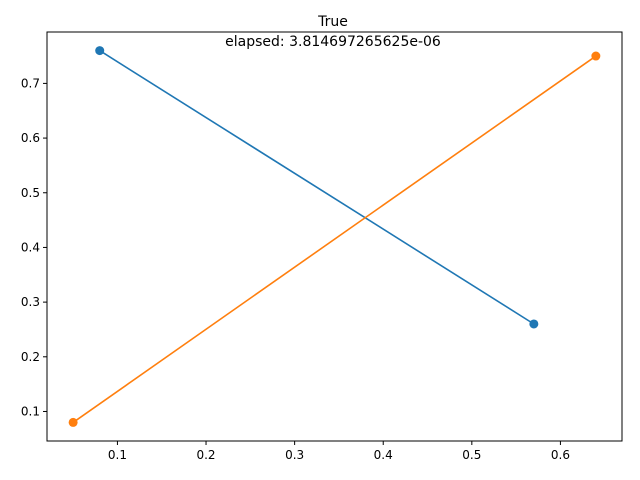 This screenshot has height=480, width=640. What do you see at coordinates (30, 411) in the screenshot?
I see `y-tick-label: 0.1` at bounding box center [30, 411].